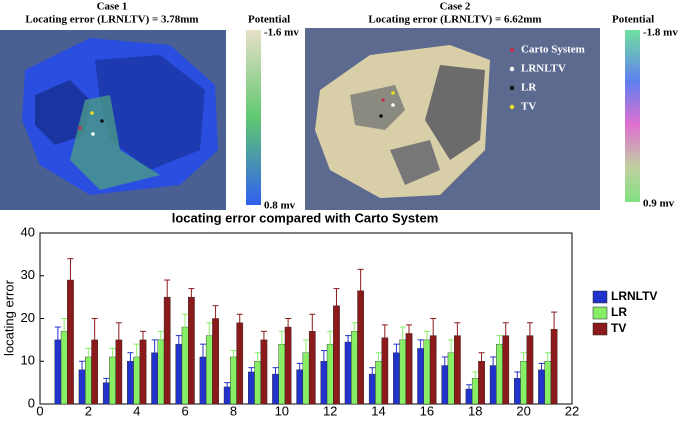 This screenshot has width=685, height=423. I want to click on y-tick-label: 20, so click(28, 317).